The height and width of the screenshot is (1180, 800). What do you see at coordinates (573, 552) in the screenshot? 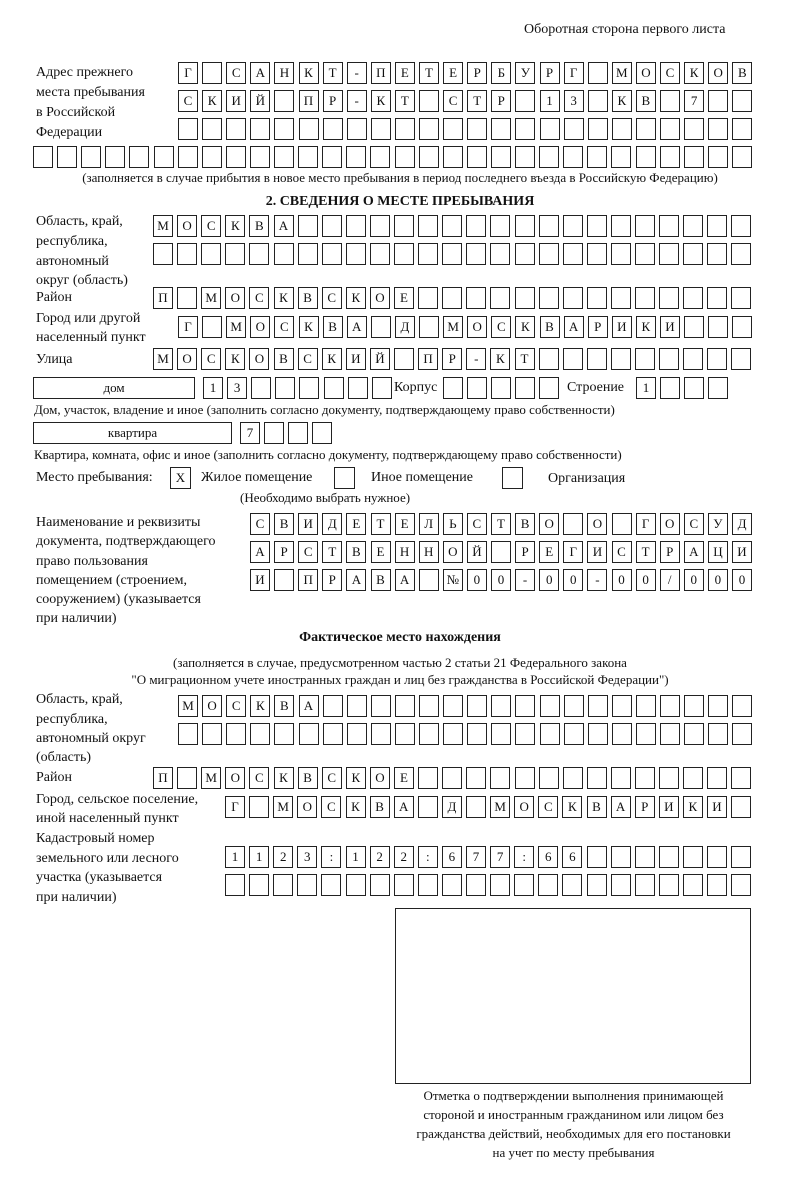
I see `letter-cell: Г` at bounding box center [573, 552].